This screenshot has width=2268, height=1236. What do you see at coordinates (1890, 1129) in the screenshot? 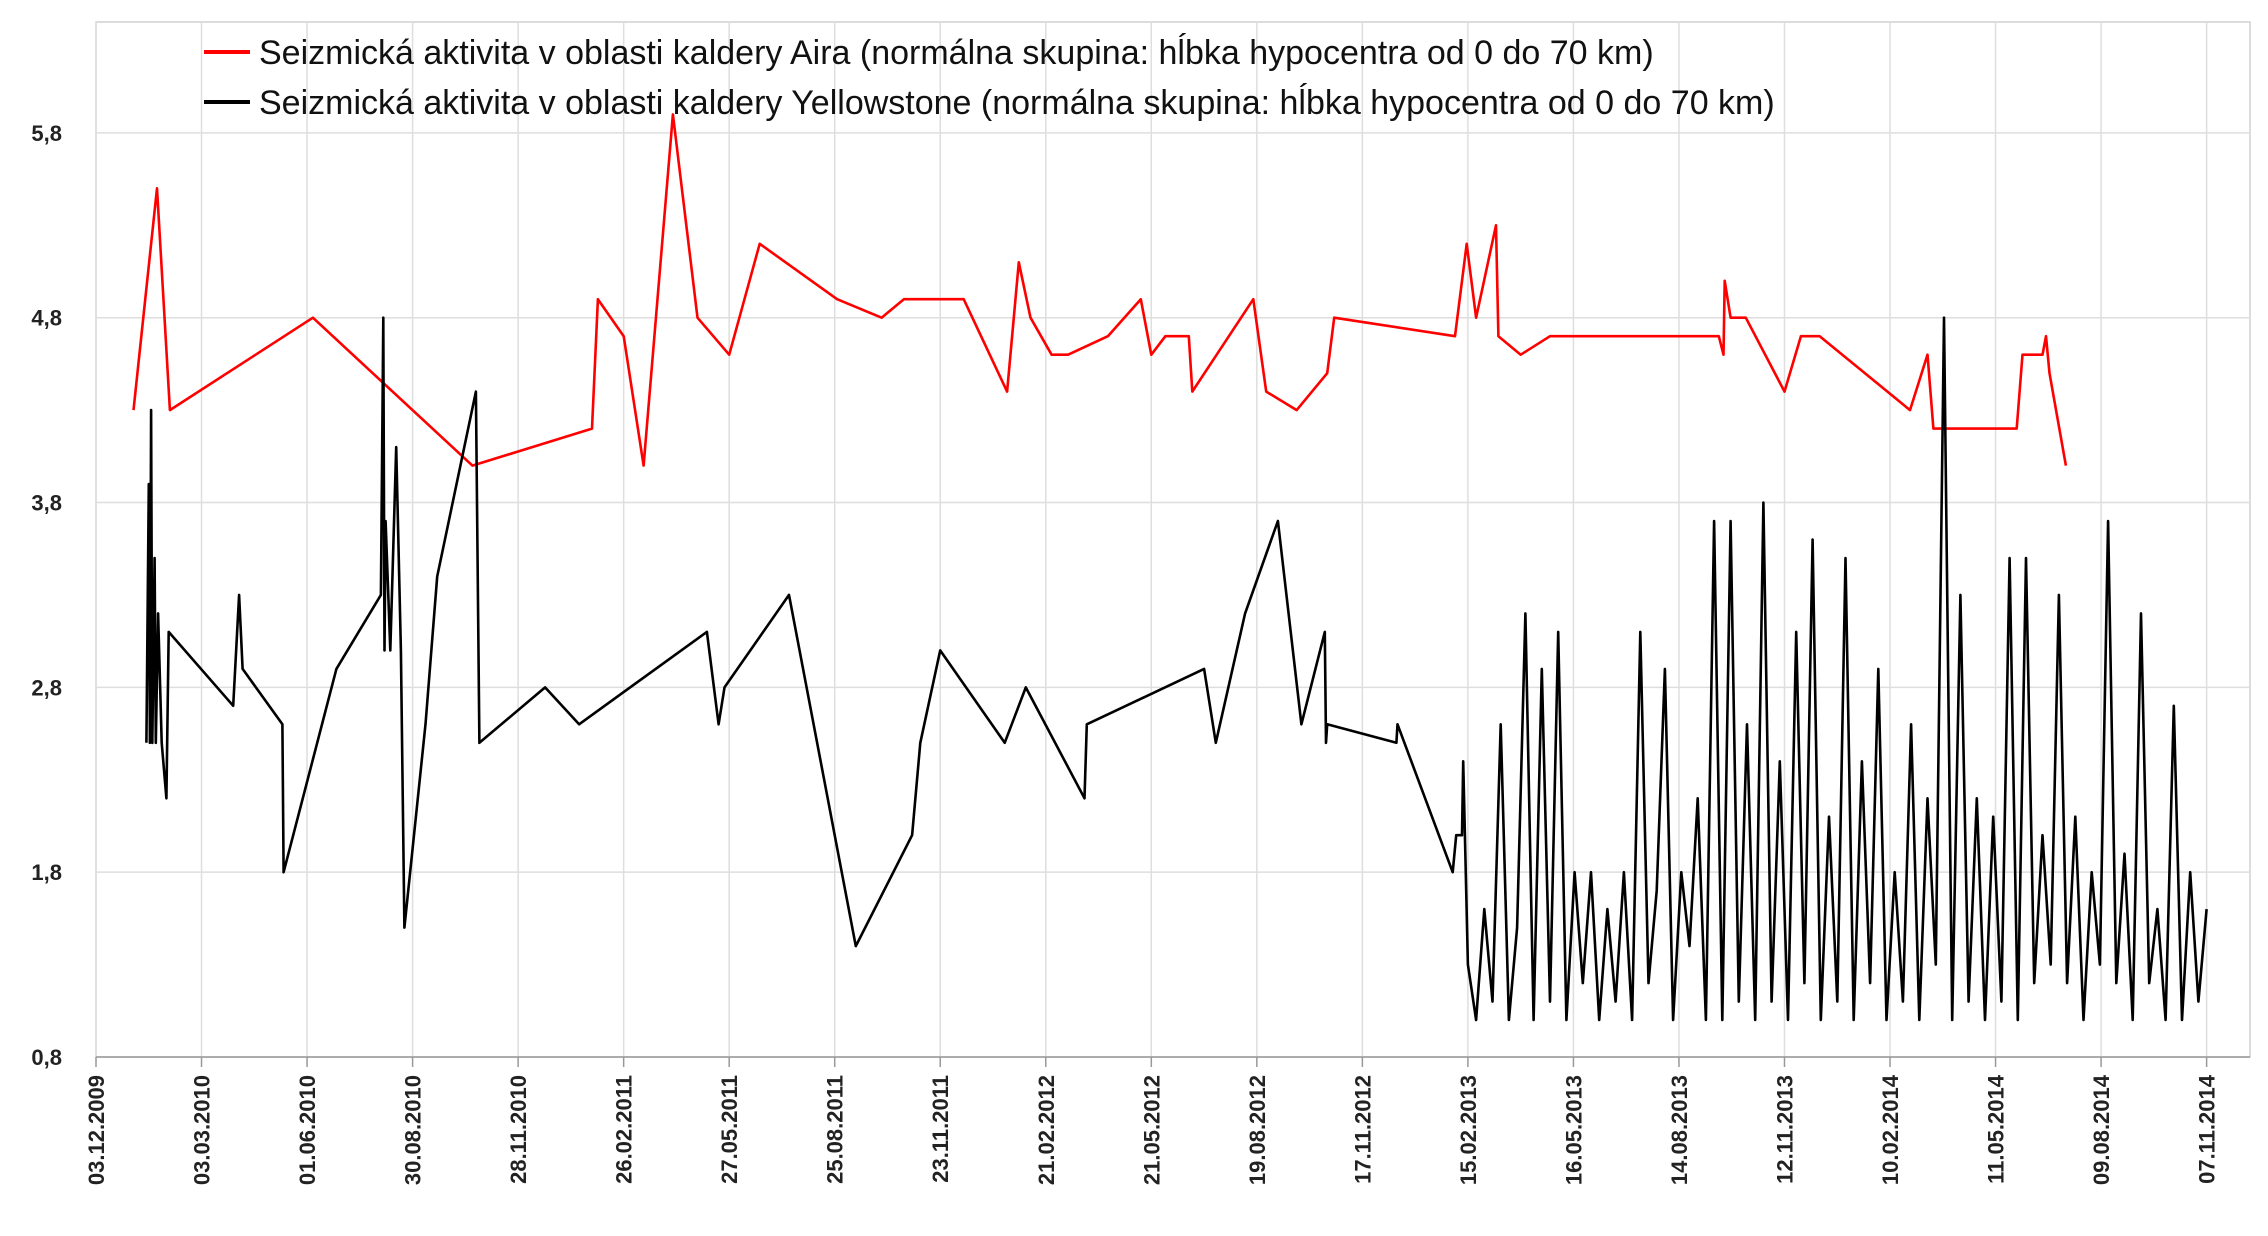
I see `x-tick-label: 10.02.2014` at bounding box center [1890, 1129].